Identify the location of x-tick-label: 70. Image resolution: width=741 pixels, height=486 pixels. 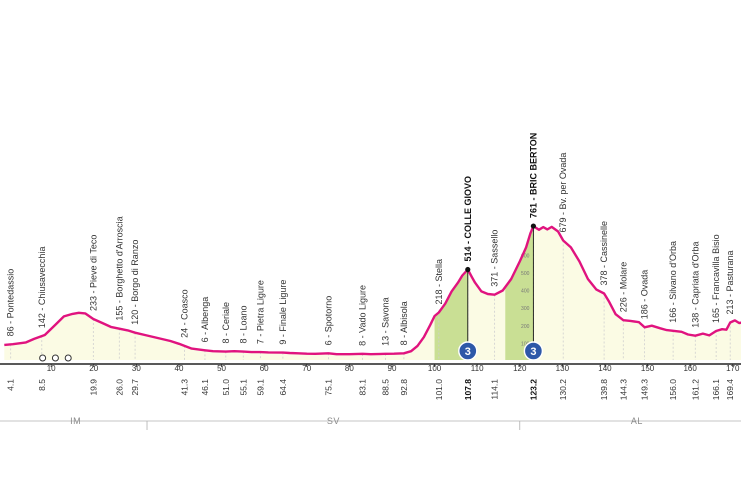
(306, 368).